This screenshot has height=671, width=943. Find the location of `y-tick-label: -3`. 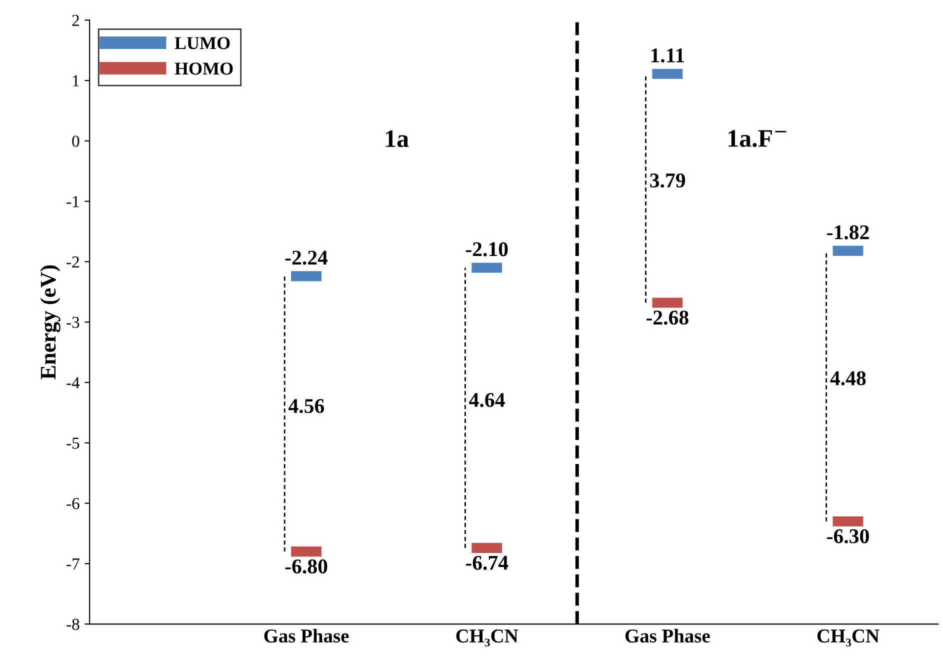

y-tick-label: -3 is located at coordinates (73, 322).